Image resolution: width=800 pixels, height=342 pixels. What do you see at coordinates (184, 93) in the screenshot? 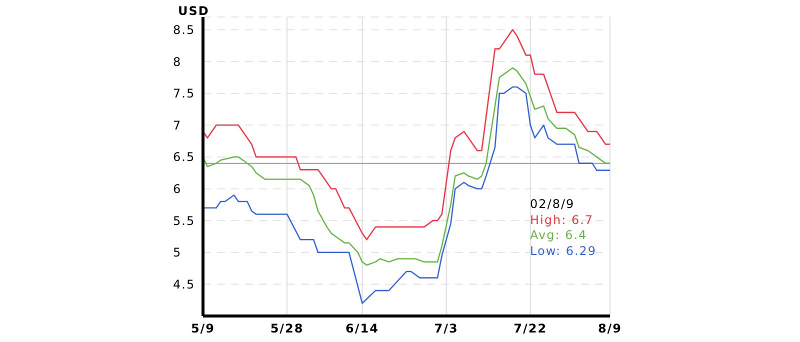
I see `y-tick-label: 7.5` at bounding box center [184, 93].